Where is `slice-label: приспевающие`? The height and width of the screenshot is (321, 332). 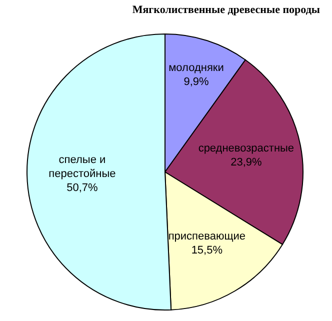 slice-label: приспевающие is located at coordinates (207, 236).